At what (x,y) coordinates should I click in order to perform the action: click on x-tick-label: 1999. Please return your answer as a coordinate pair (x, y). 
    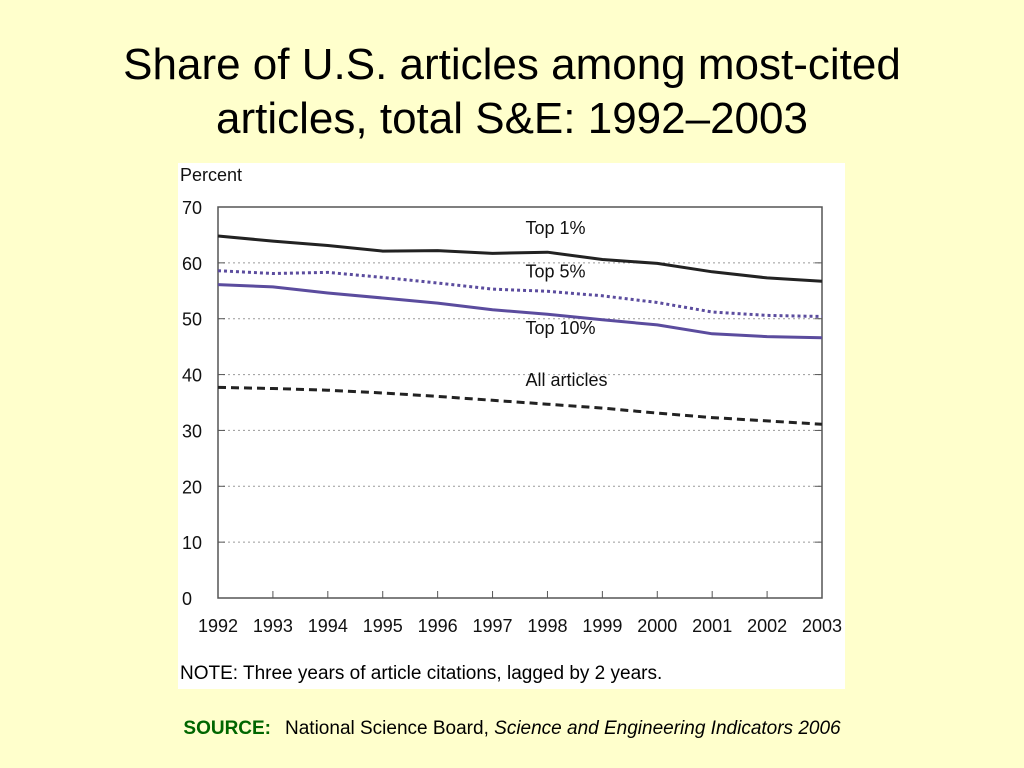
    Looking at the image, I should click on (602, 626).